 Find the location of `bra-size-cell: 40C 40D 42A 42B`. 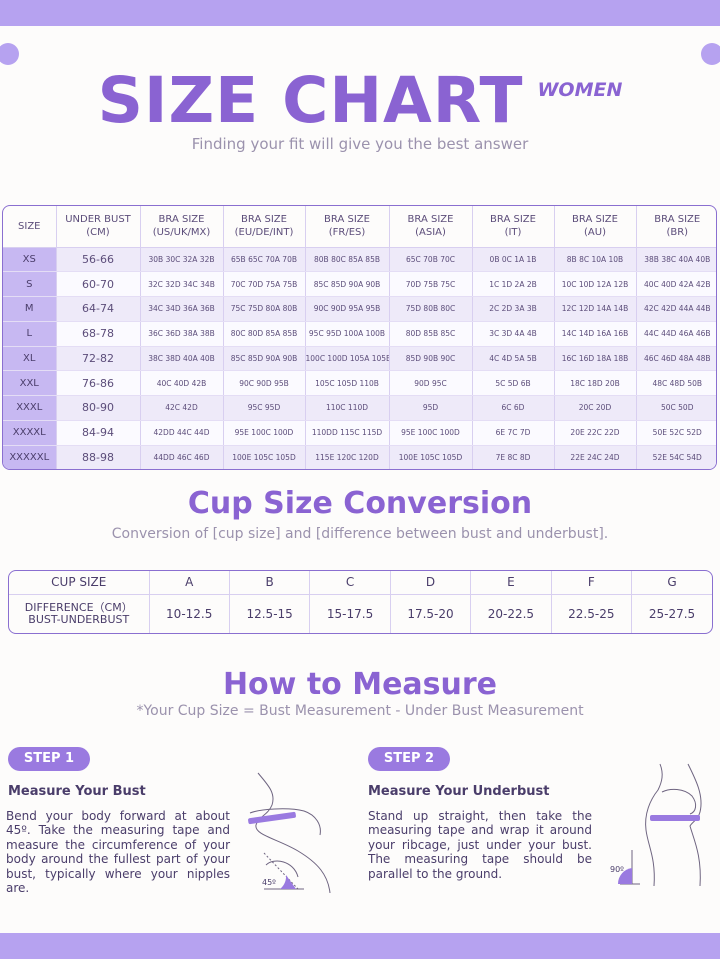

bra-size-cell: 40C 40D 42A 42B is located at coordinates (676, 284).